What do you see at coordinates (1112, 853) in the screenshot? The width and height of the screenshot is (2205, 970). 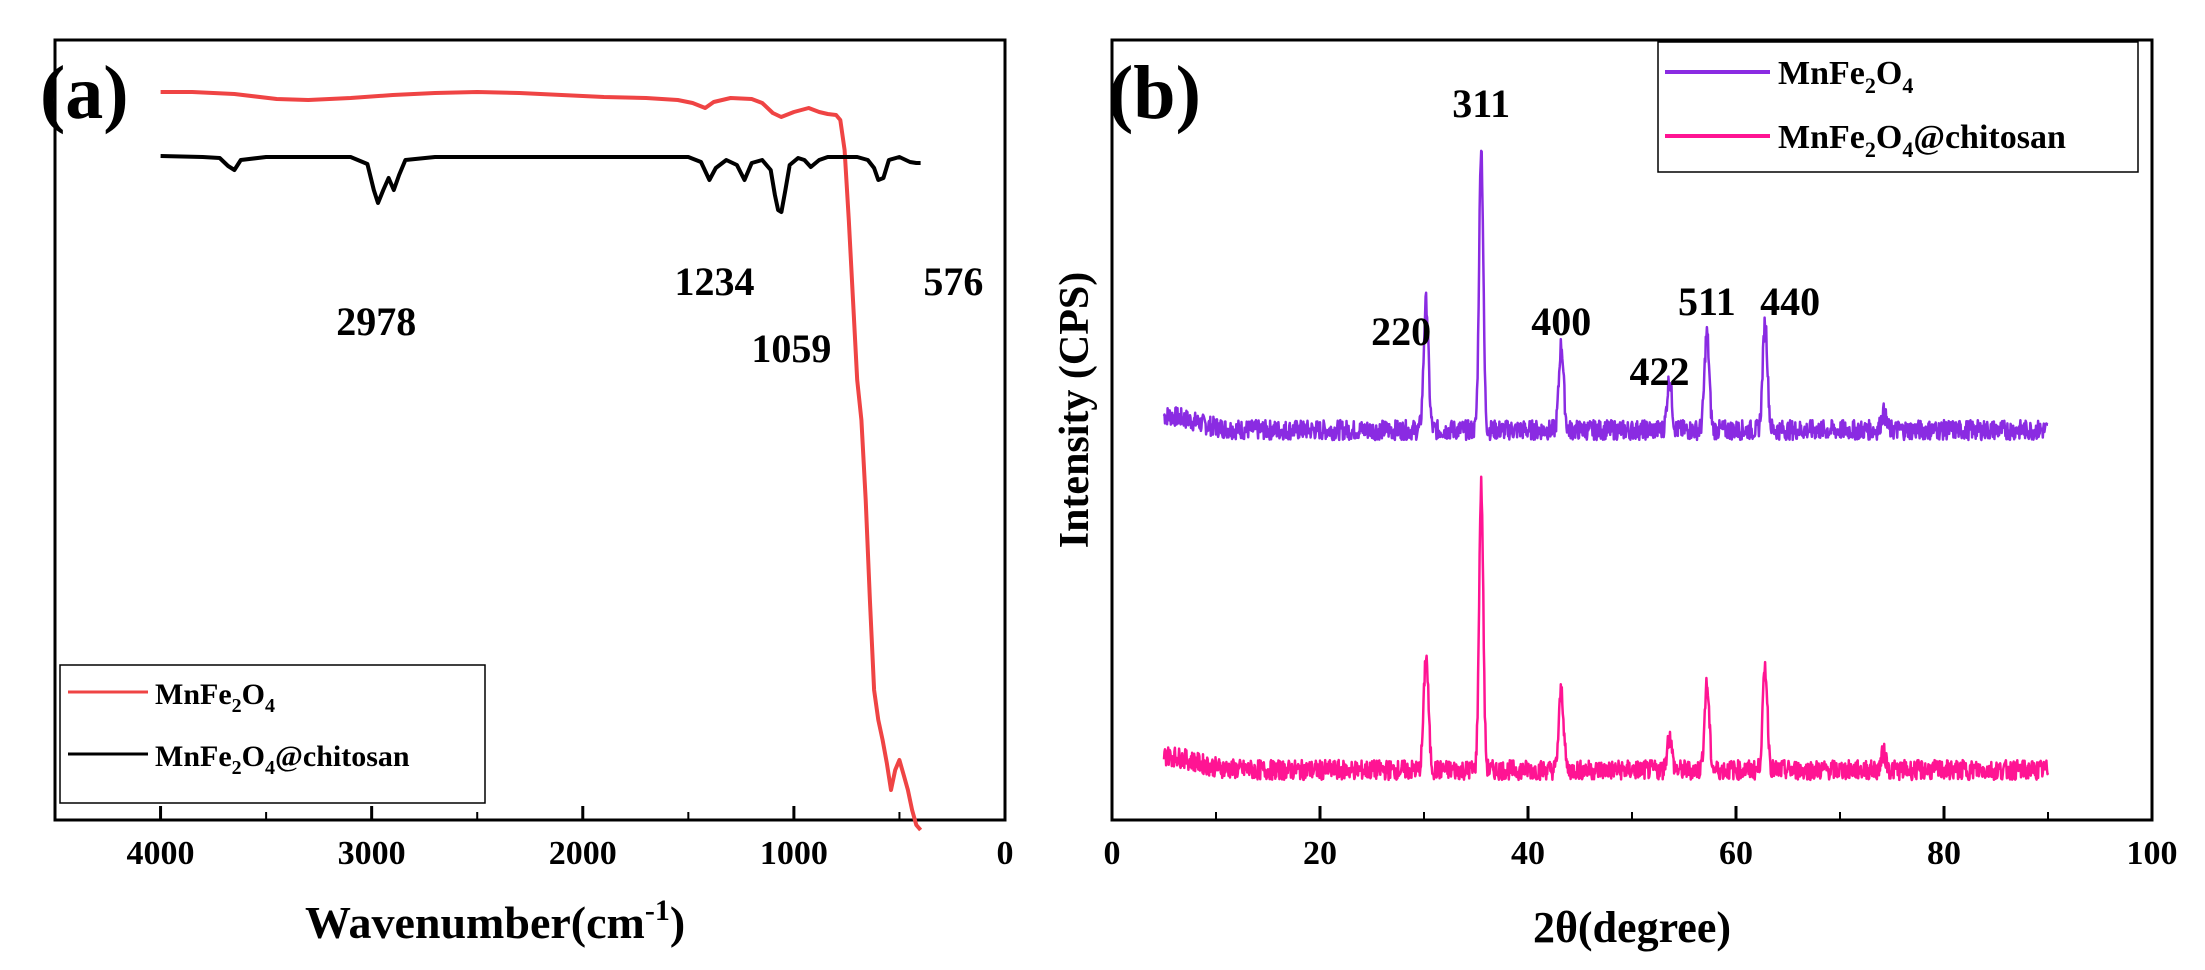 I see `xrd-x-tick-label: 0` at bounding box center [1112, 853].